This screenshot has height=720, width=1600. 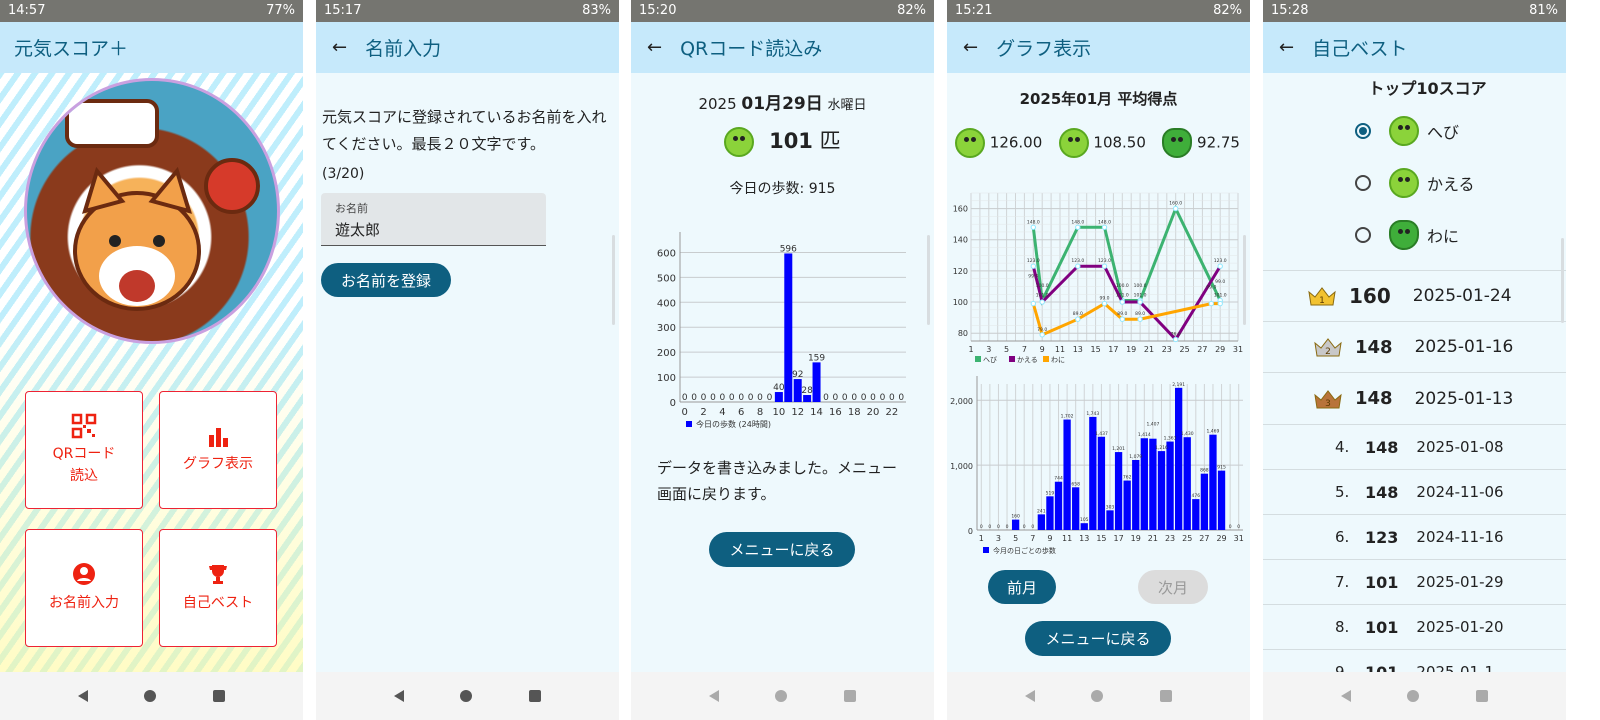 What do you see at coordinates (218, 437) in the screenshot?
I see `bar-chart-icon` at bounding box center [218, 437].